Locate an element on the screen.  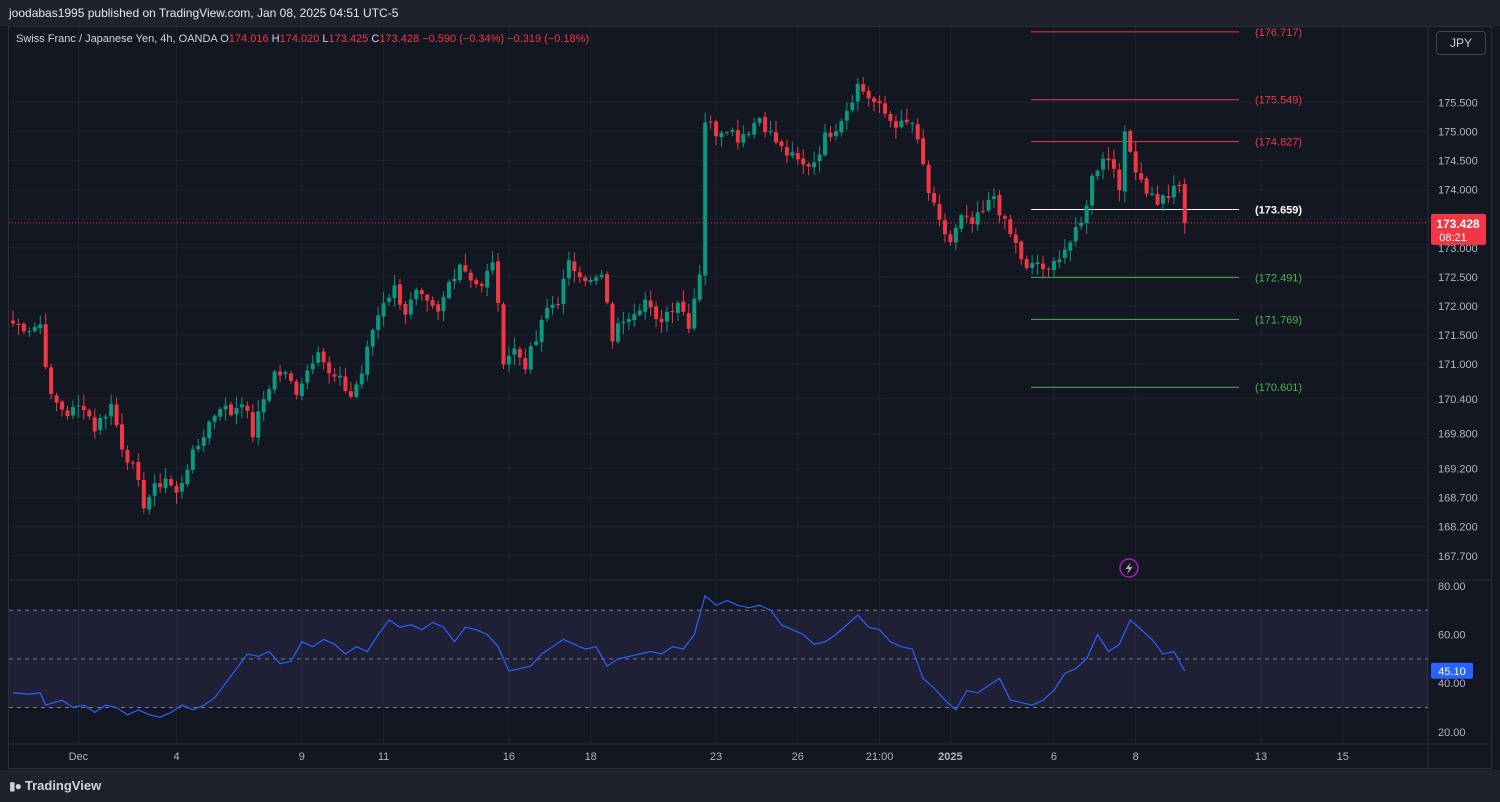
level-label: (171.769) is located at coordinates (1278, 320).